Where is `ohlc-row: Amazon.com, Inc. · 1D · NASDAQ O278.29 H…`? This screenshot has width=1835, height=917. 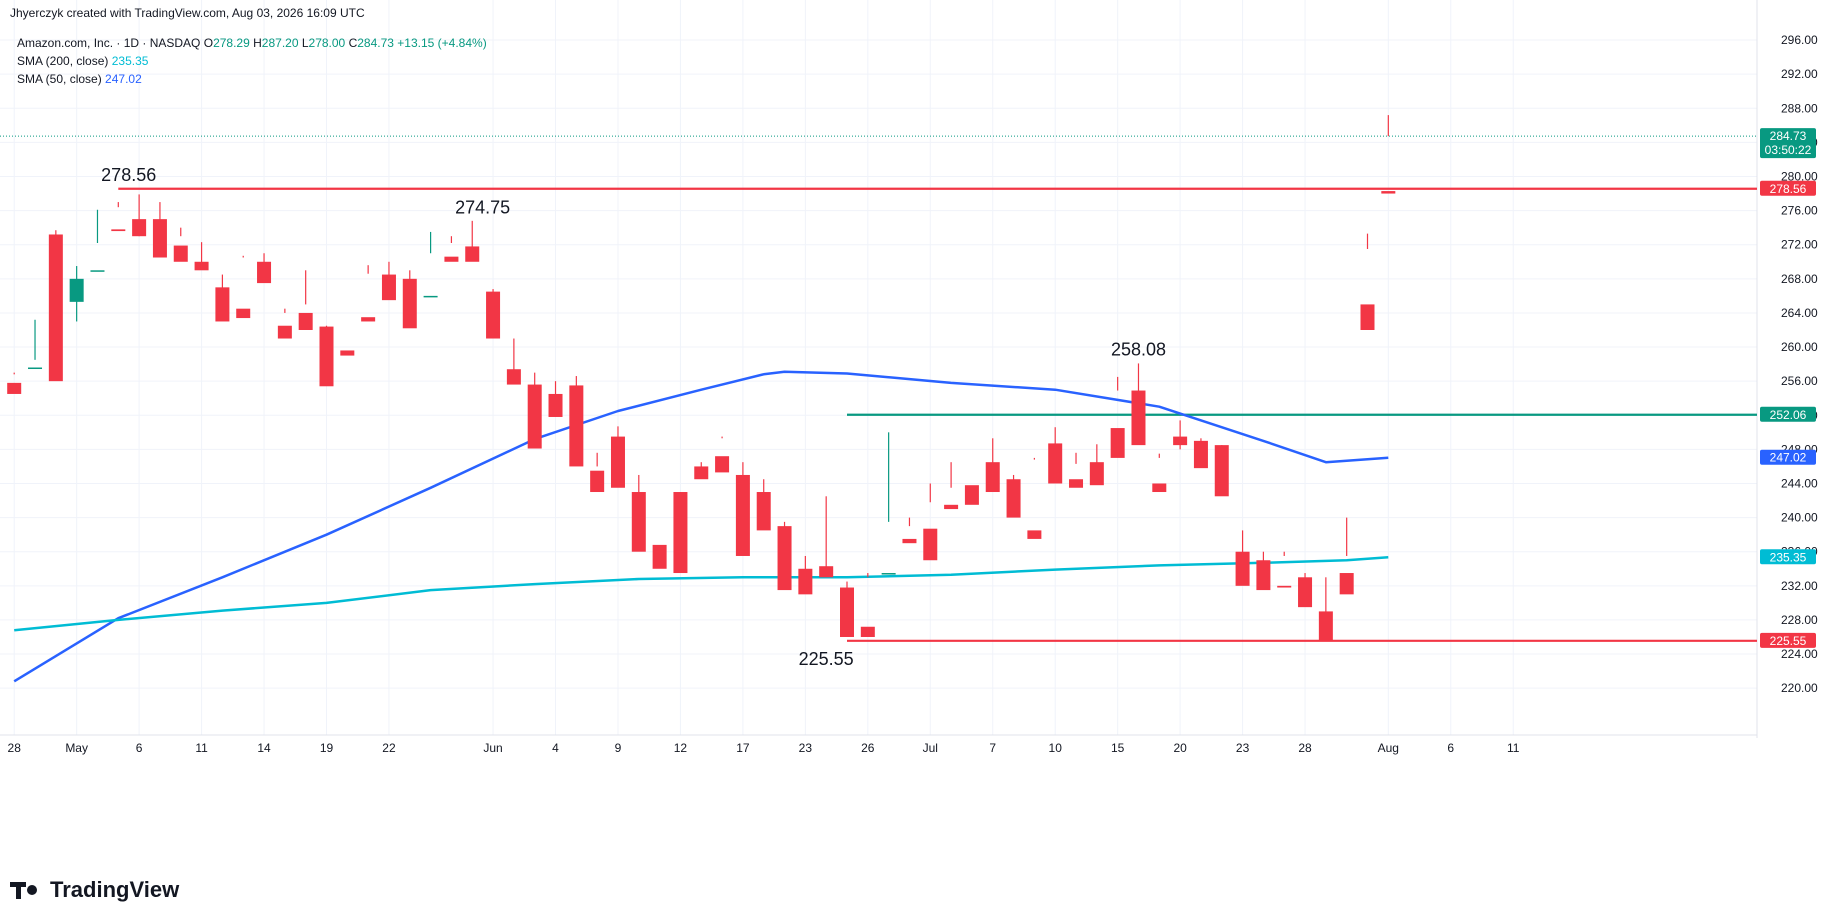 ohlc-row: Amazon.com, Inc. · 1D · NASDAQ O278.29 H… is located at coordinates (252, 43).